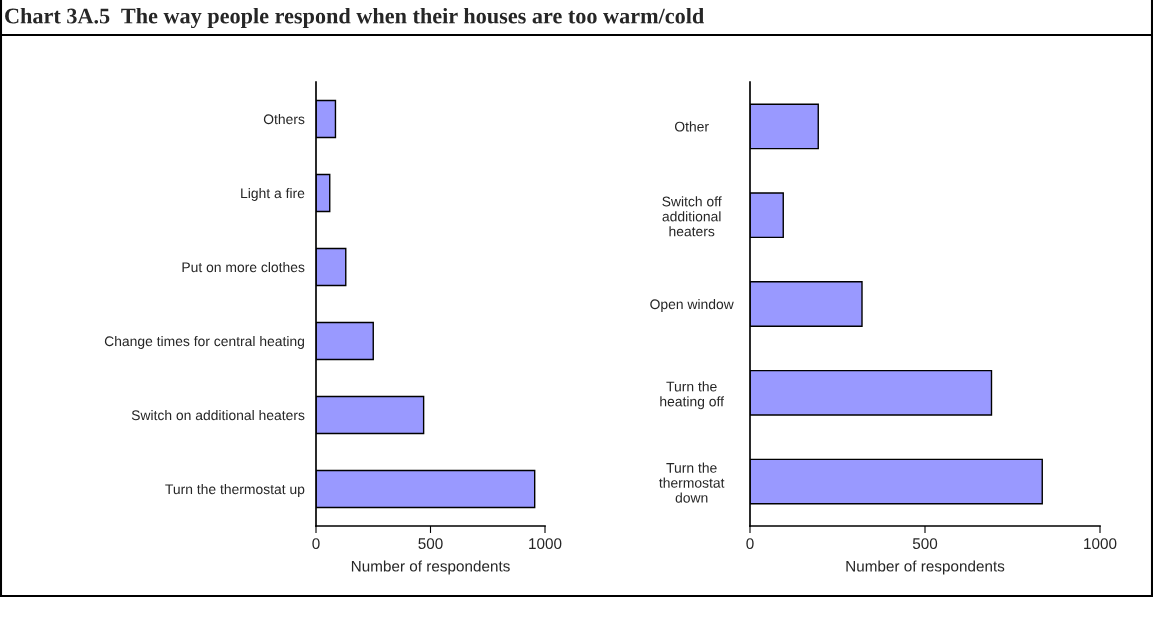 This screenshot has width=1153, height=632. I want to click on y-tick-label: Put on more clothes, so click(243, 267).